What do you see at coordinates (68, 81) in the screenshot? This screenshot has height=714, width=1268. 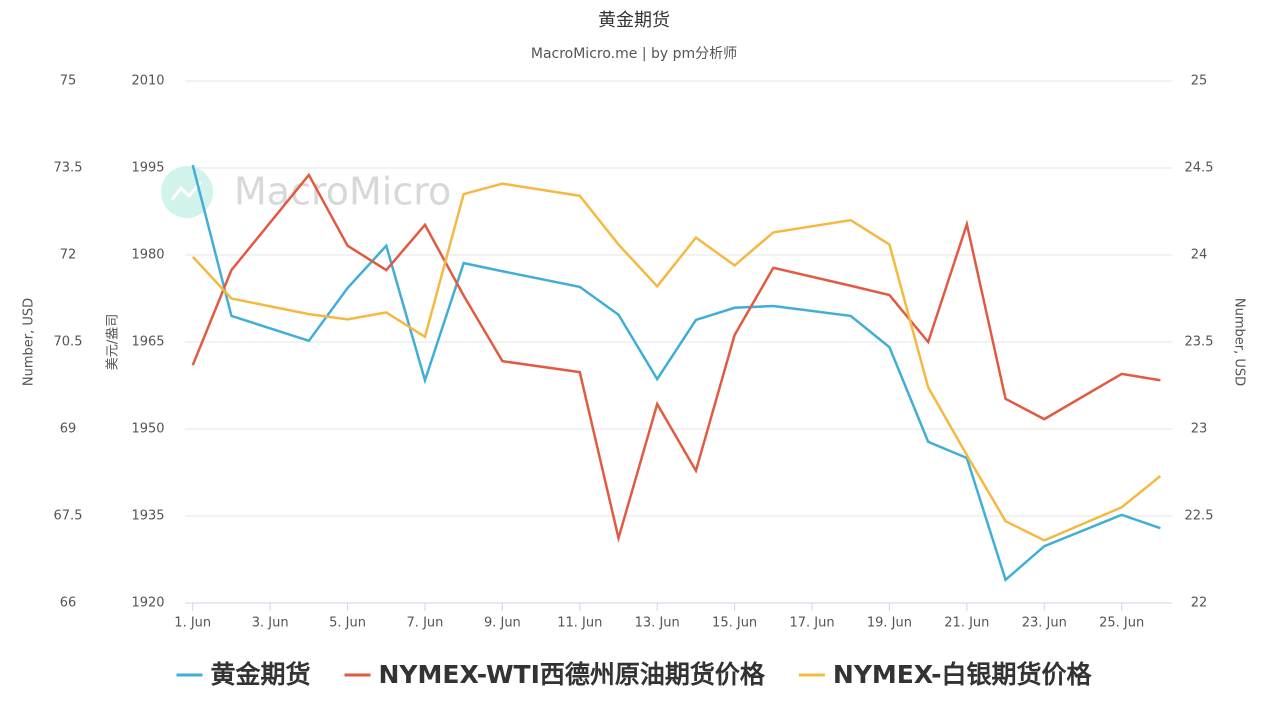 I see `y-tick-label: 75` at bounding box center [68, 81].